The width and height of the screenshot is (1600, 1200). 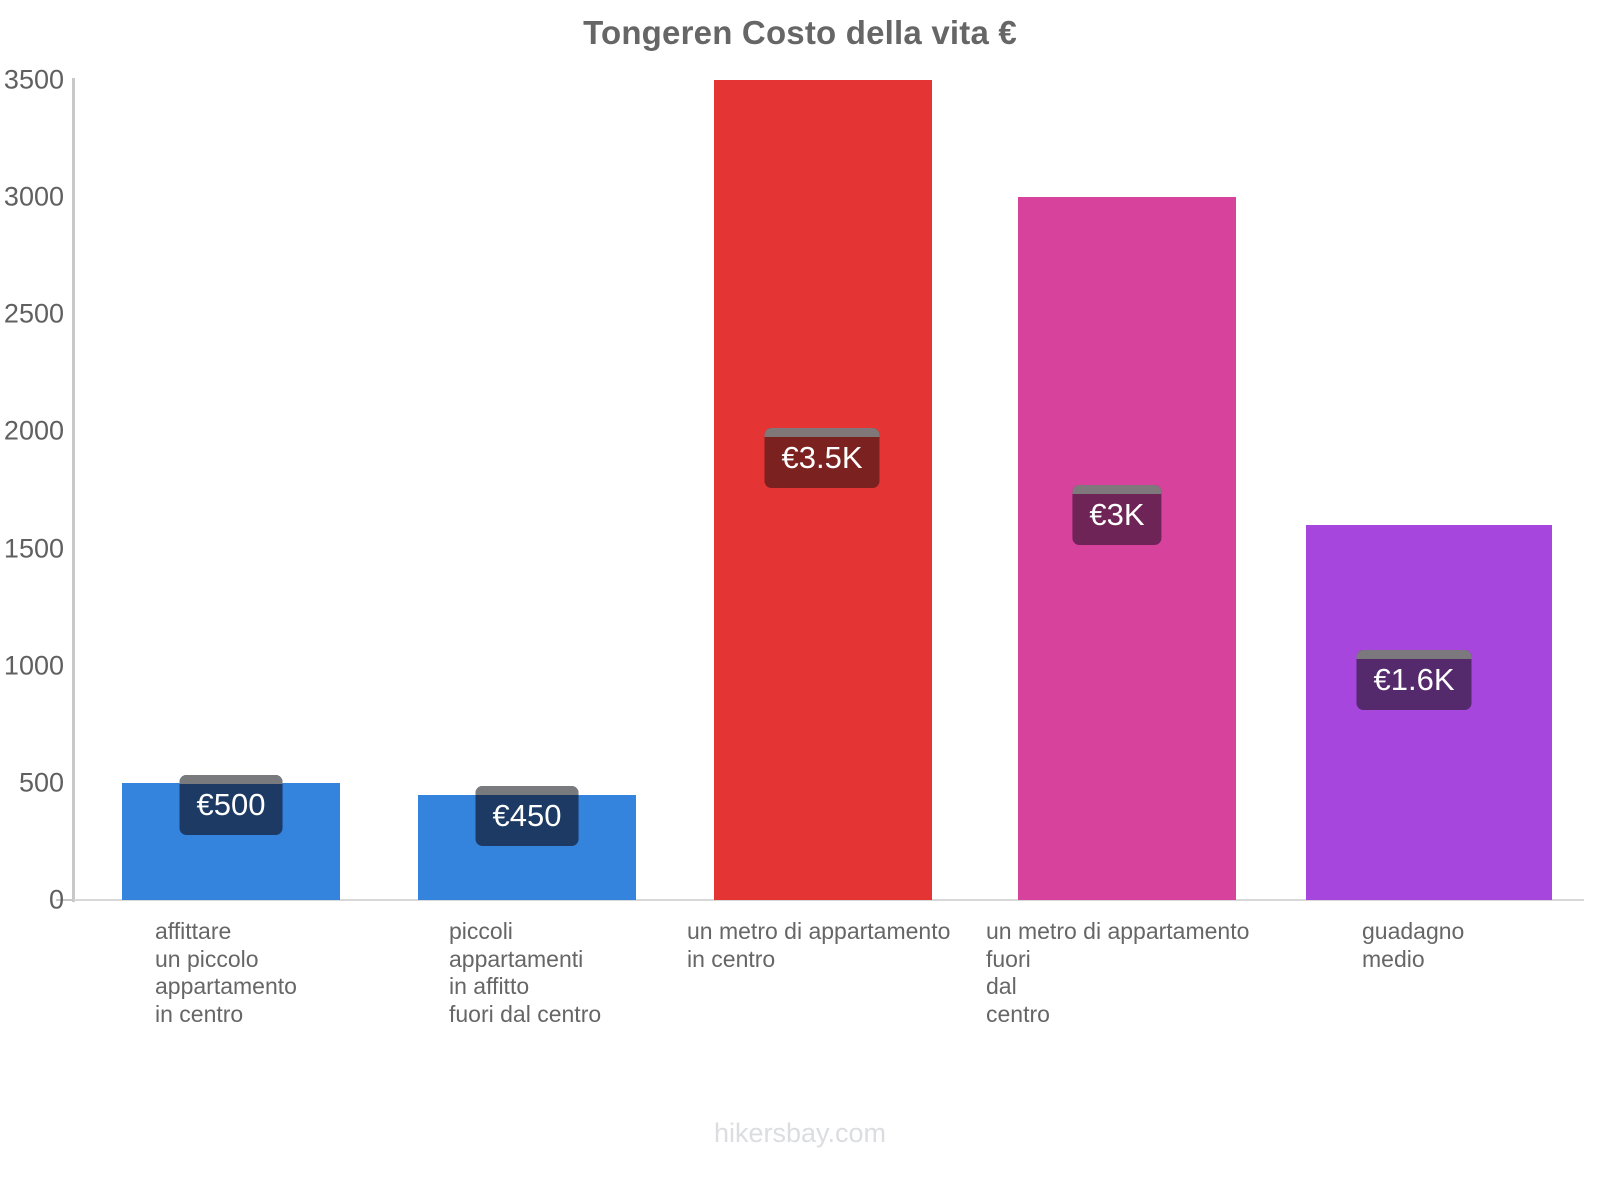 I want to click on value-label-text: €500, so click(x=231, y=804).